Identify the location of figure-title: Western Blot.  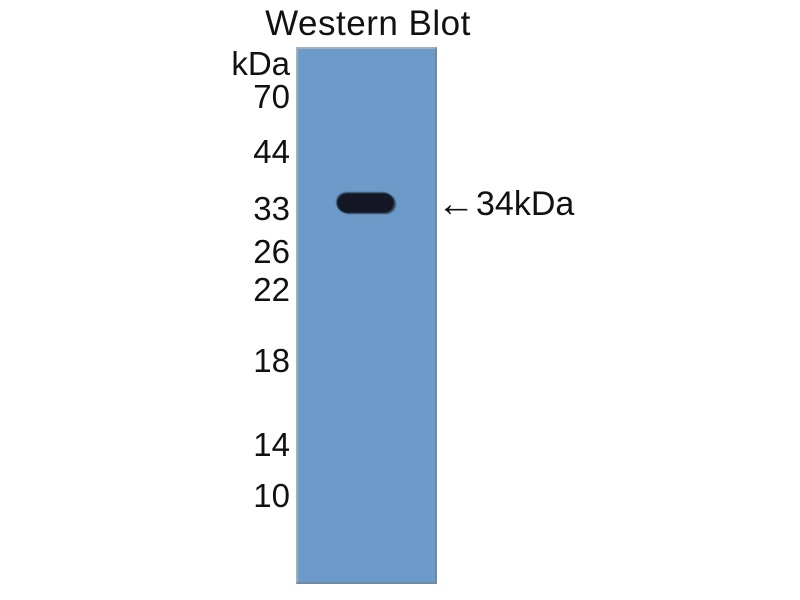
(368, 23).